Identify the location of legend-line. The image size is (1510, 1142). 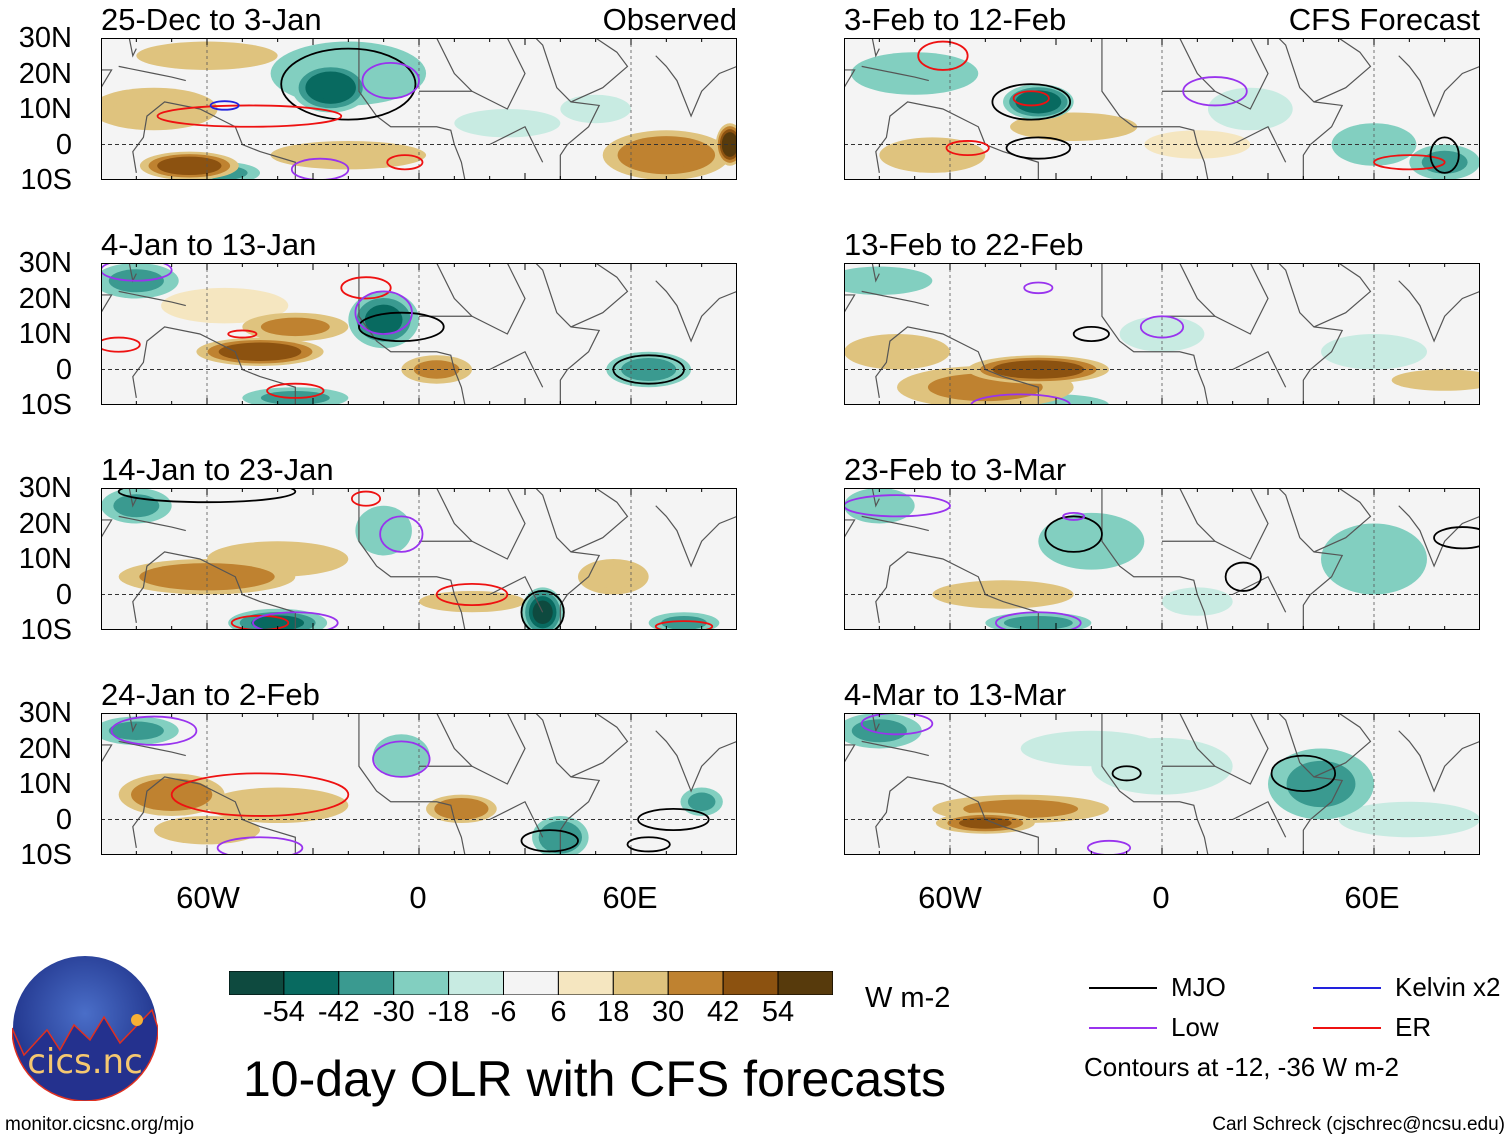
(1347, 1028).